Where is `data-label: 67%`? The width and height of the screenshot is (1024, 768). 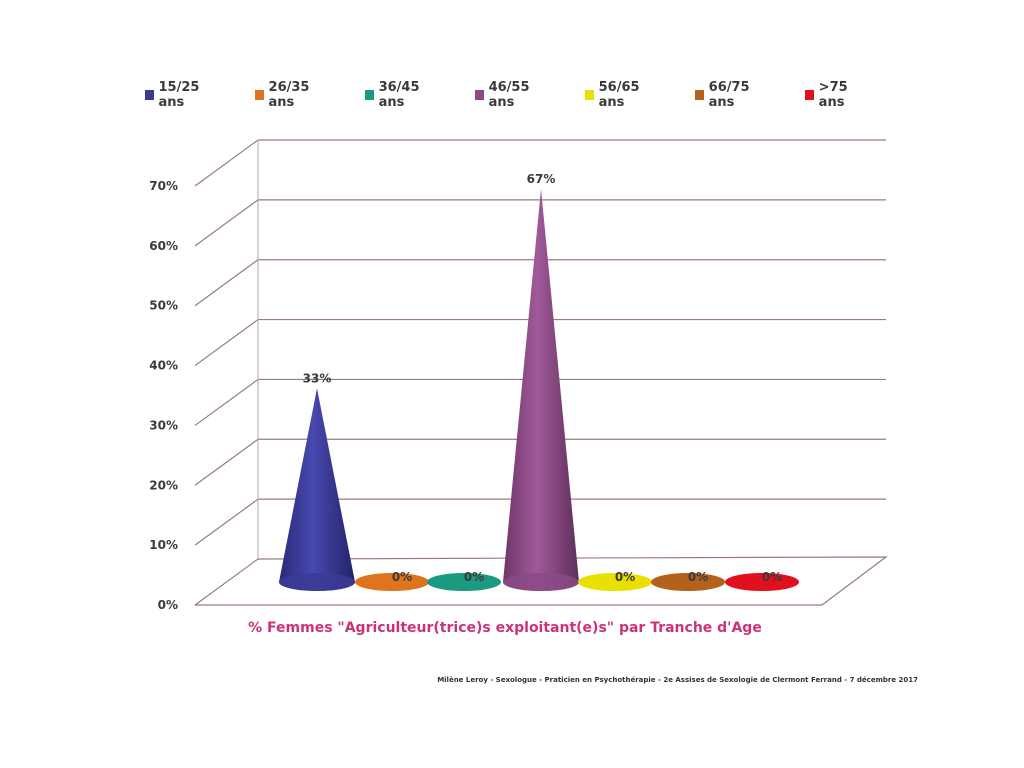
data-label: 67% is located at coordinates (541, 179).